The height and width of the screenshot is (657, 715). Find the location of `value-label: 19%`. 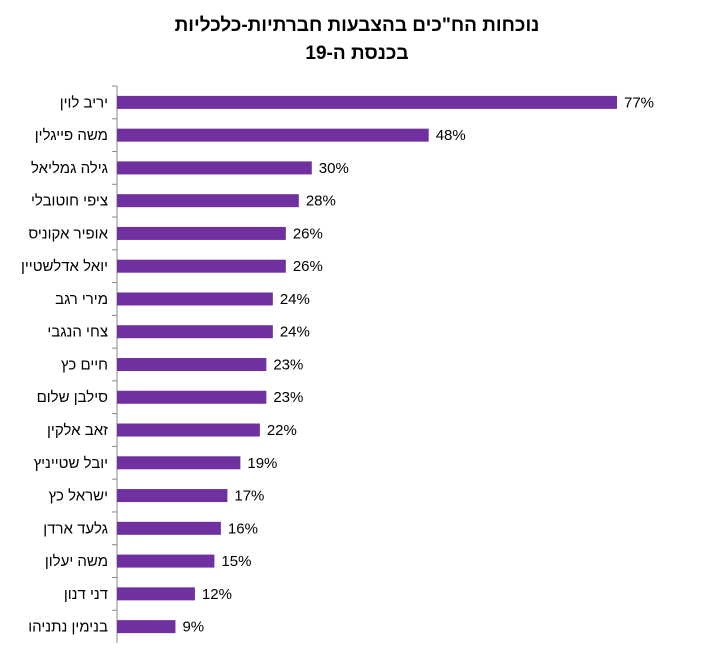

value-label: 19% is located at coordinates (262, 463).